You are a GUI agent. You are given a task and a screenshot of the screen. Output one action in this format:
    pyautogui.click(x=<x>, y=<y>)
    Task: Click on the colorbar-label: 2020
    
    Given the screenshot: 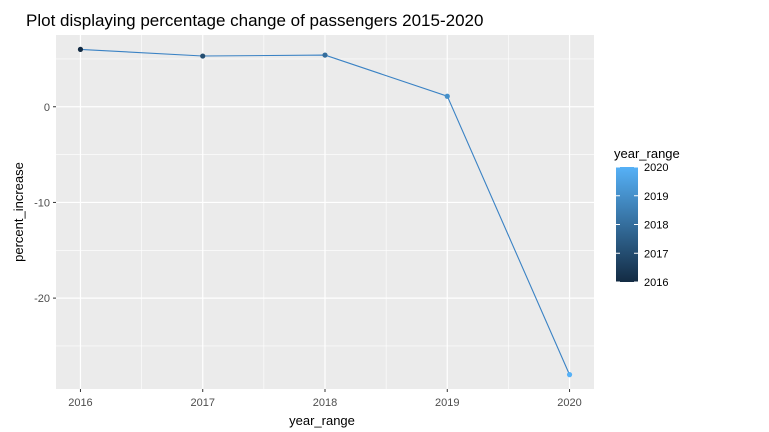 What is the action you would take?
    pyautogui.click(x=656, y=168)
    